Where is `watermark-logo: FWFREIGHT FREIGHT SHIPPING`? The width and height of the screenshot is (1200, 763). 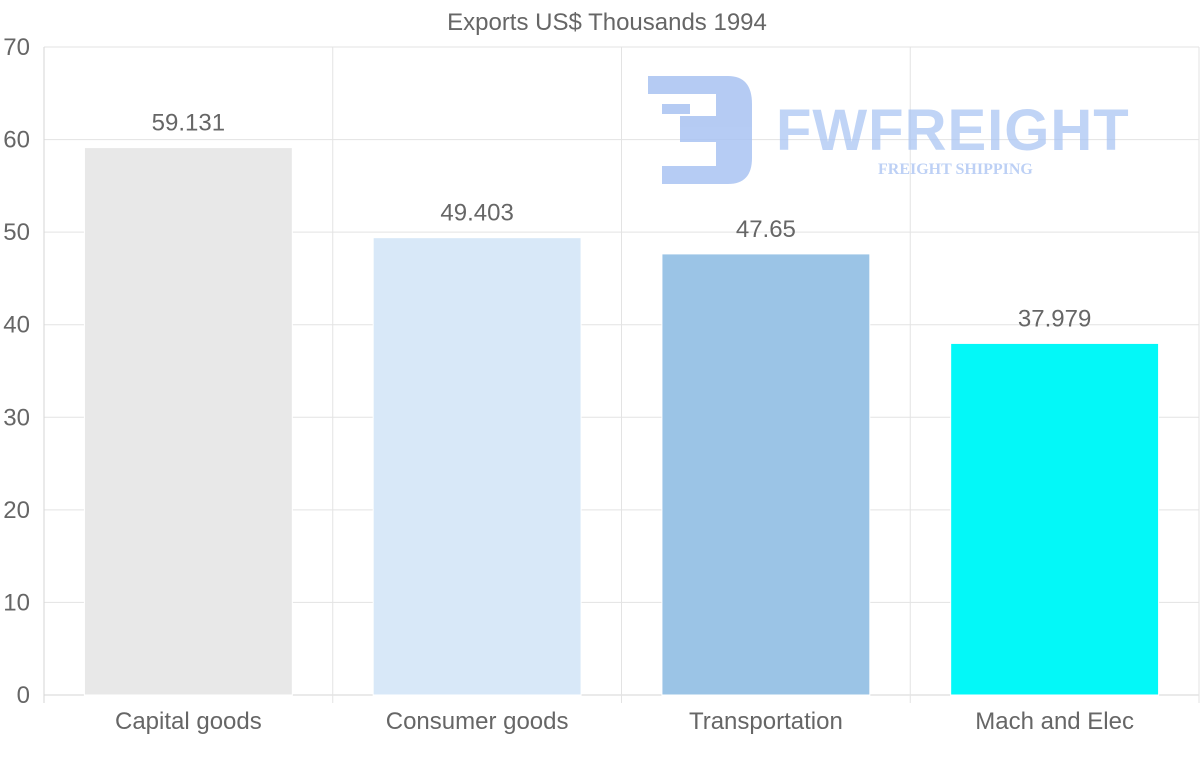
watermark-logo: FWFREIGHT FREIGHT SHIPPING is located at coordinates (889, 130).